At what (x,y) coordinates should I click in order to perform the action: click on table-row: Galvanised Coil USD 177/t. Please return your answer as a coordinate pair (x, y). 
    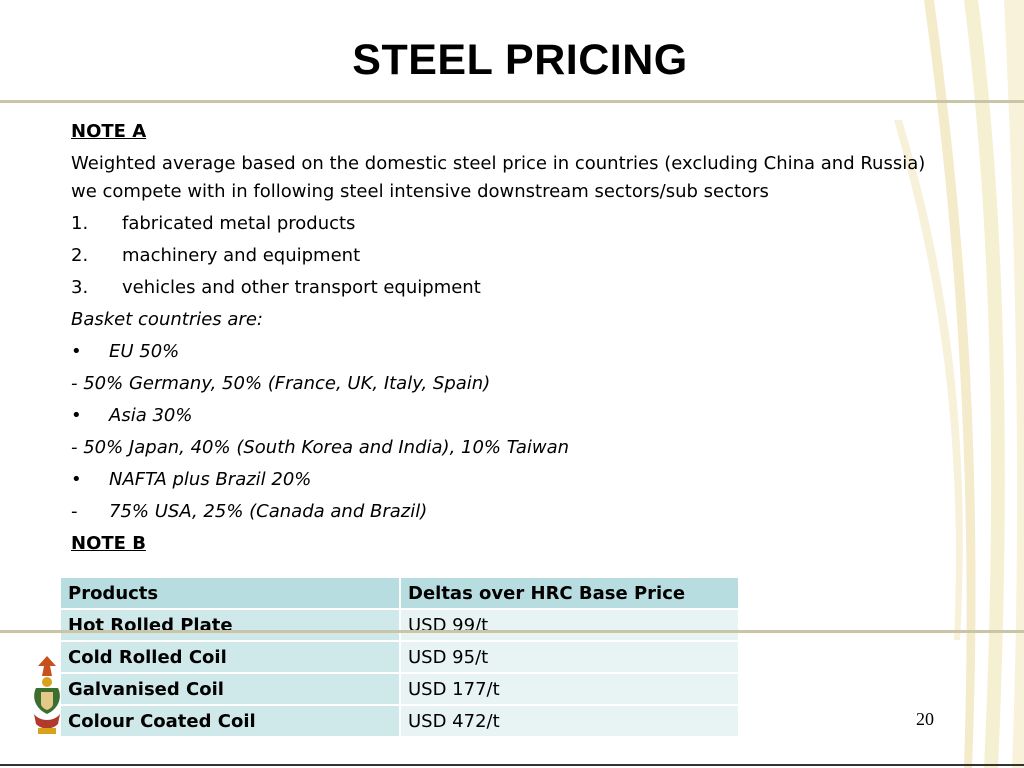
    Looking at the image, I should click on (399, 689).